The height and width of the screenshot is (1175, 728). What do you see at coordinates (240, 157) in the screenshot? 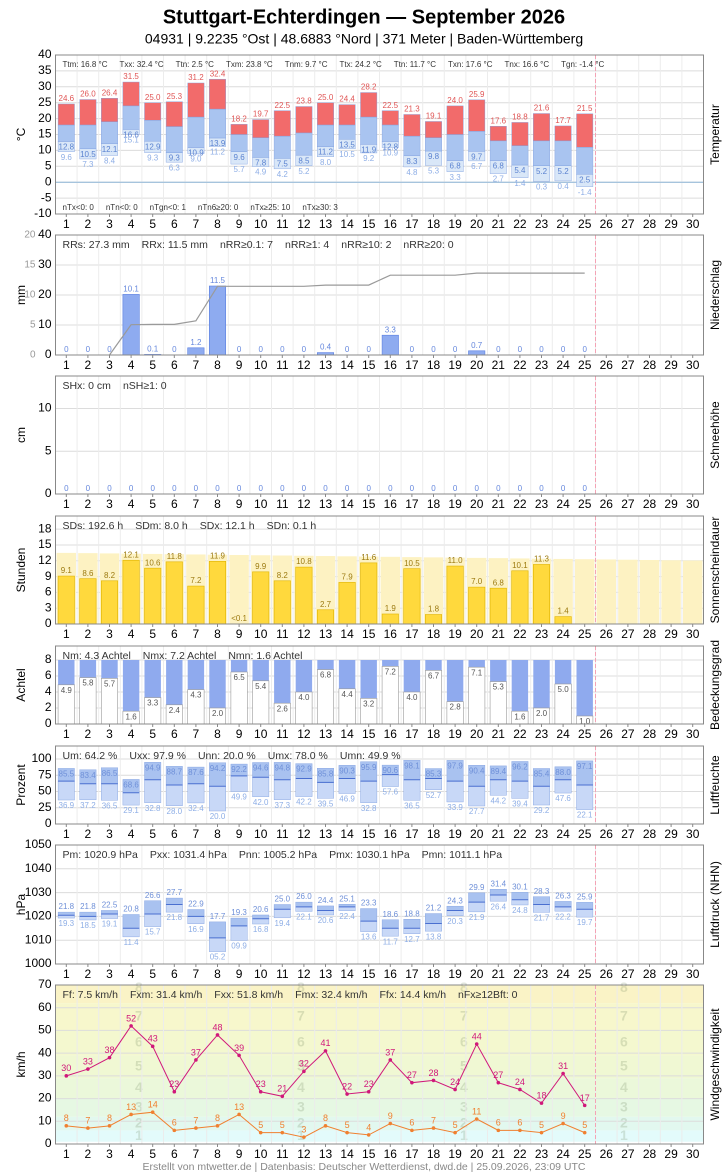
I see `value-label: 9.6` at bounding box center [240, 157].